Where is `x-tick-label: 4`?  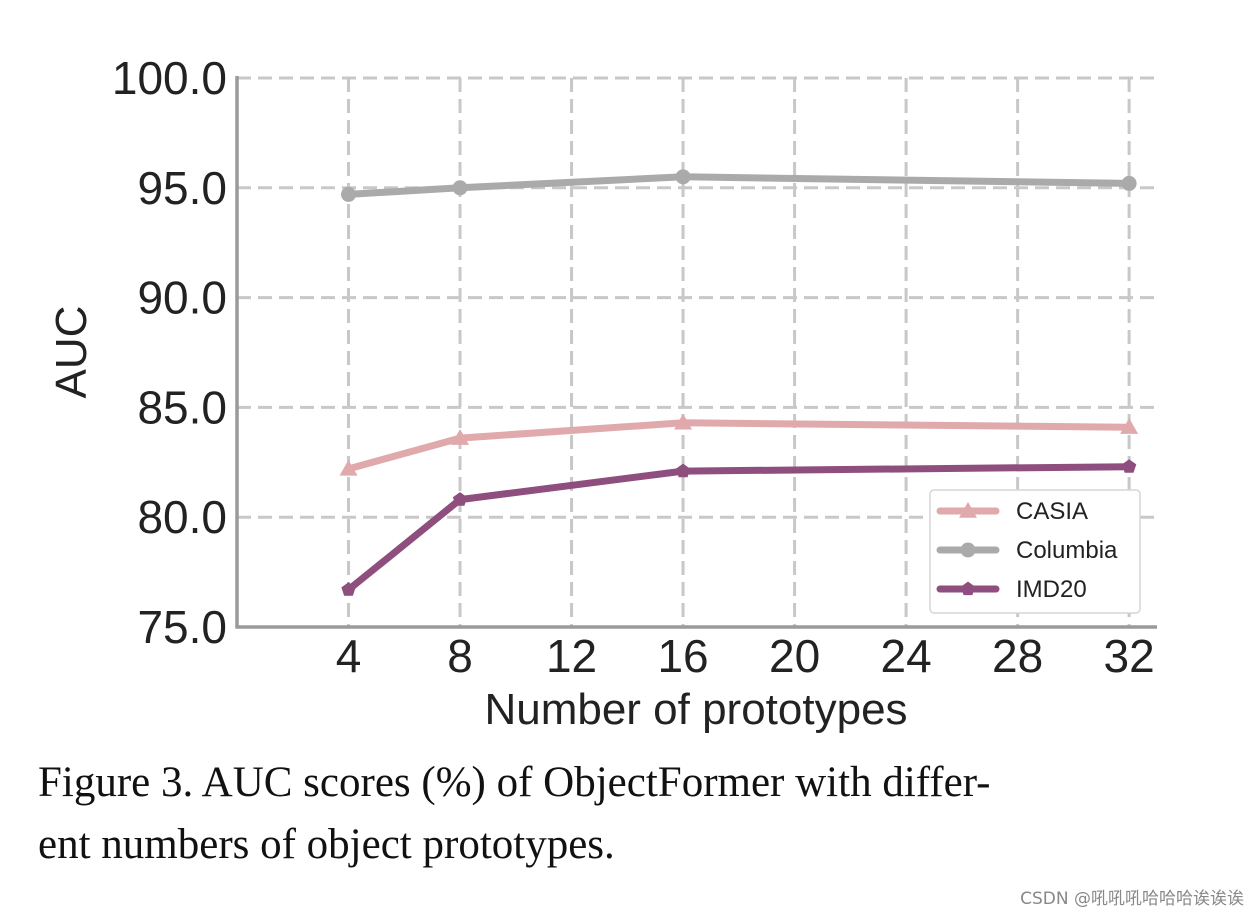
x-tick-label: 4 is located at coordinates (349, 656).